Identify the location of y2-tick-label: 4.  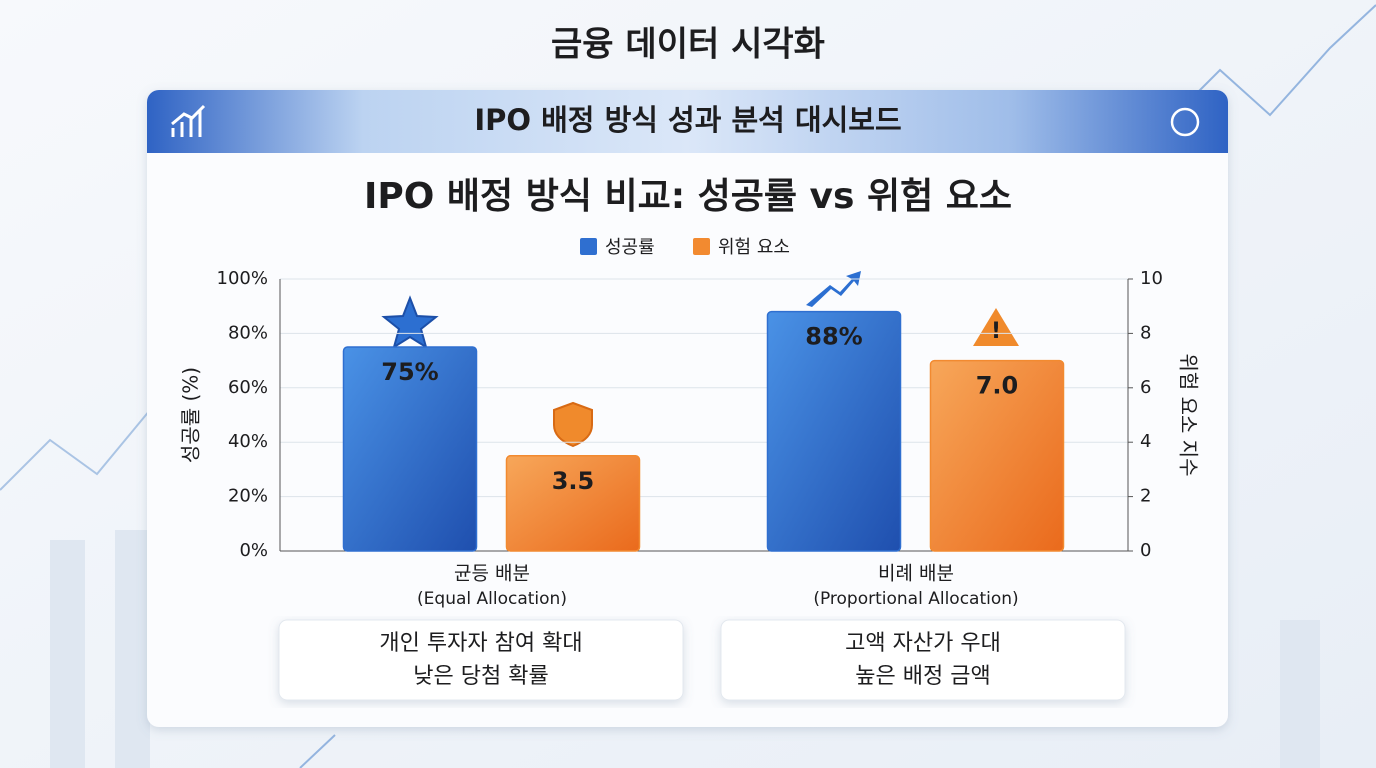
(1145, 441).